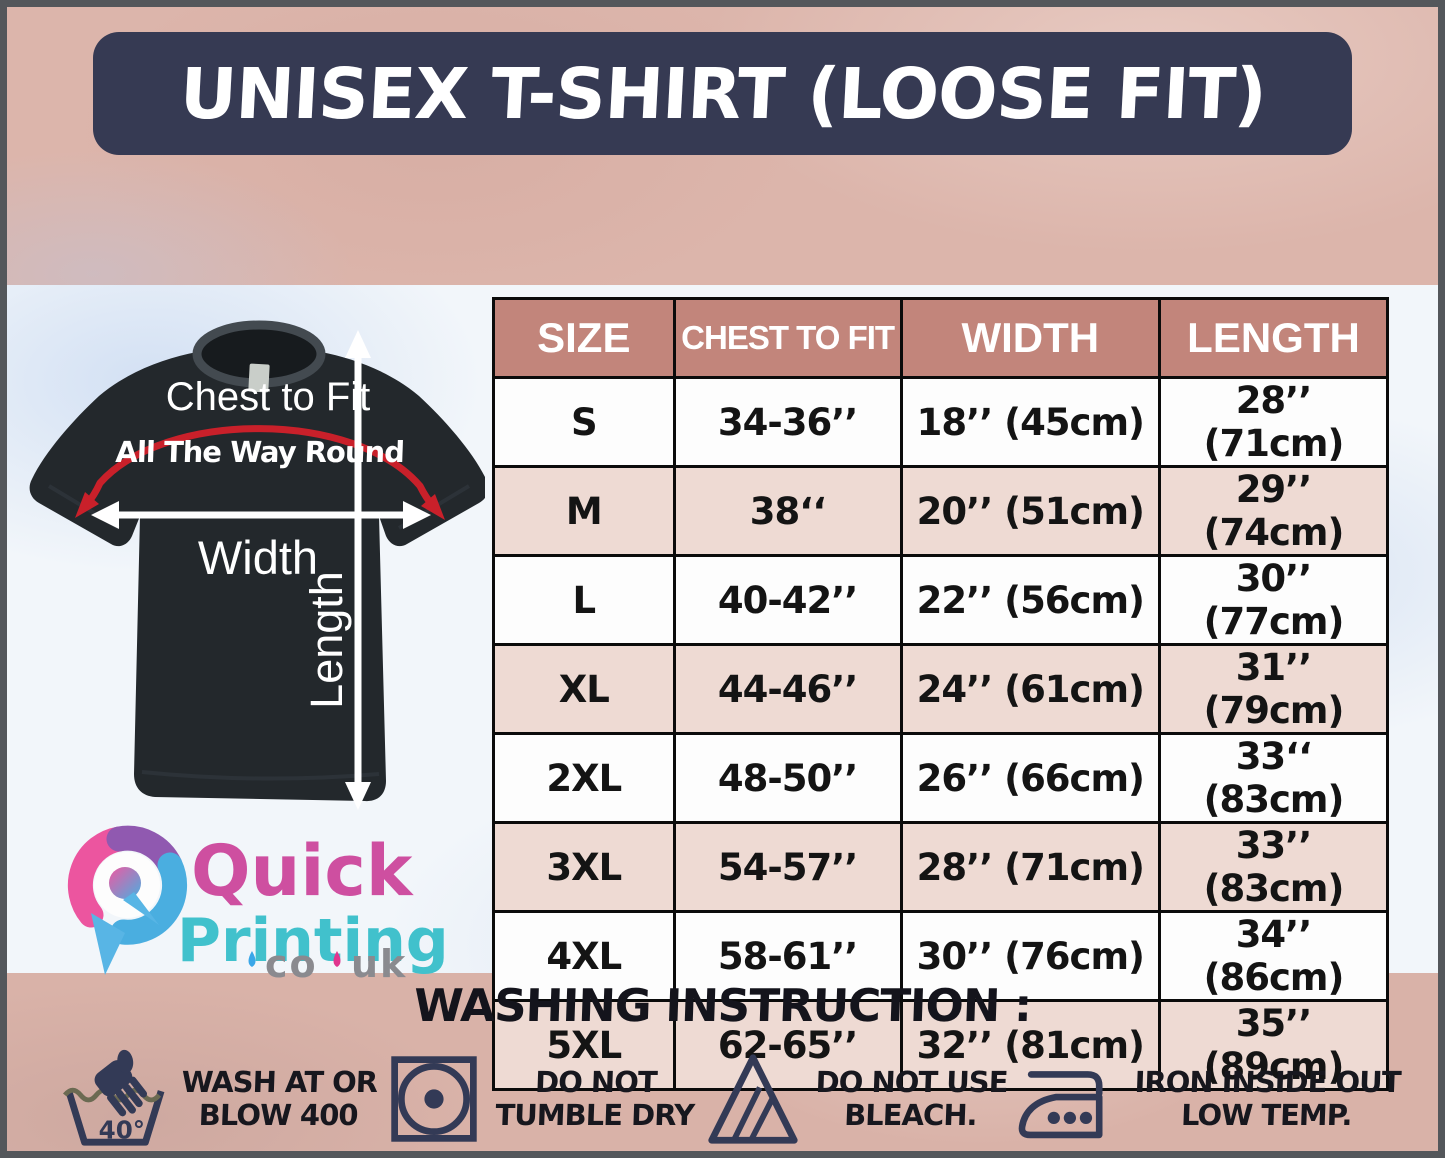 Image resolution: width=1445 pixels, height=1158 pixels. Describe the element at coordinates (433, 507) in the screenshot. I see `arc-arrowhead-right` at that location.